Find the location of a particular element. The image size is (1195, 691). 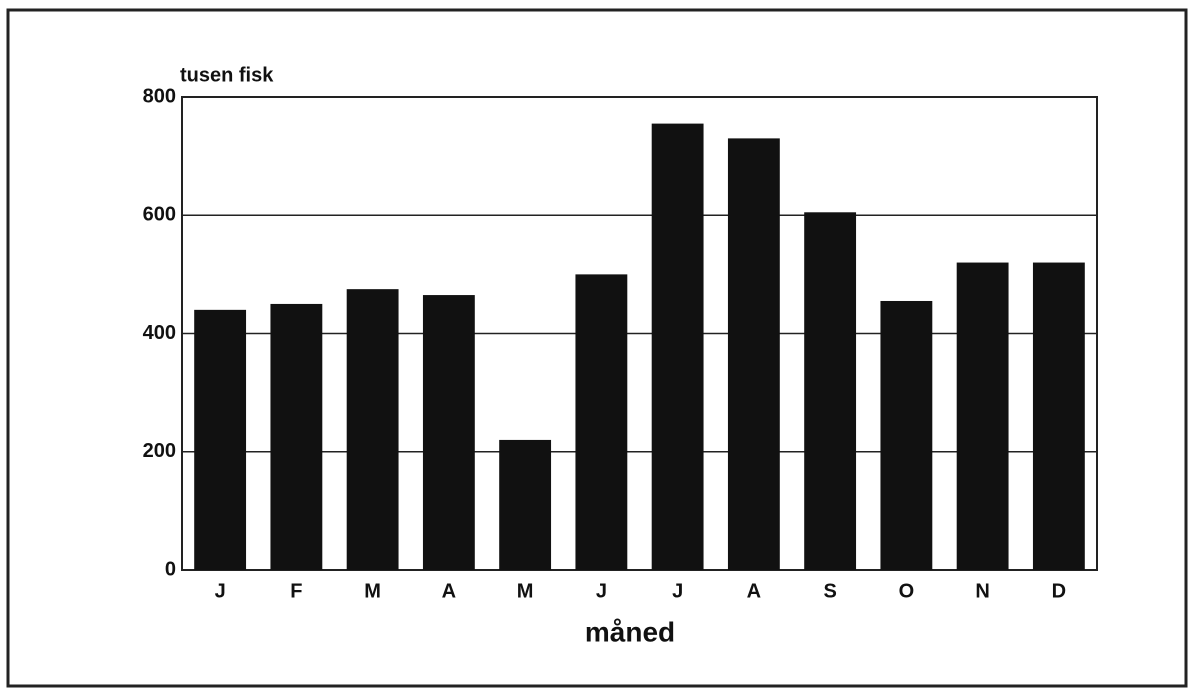

x-tick-label: N is located at coordinates (982, 591).